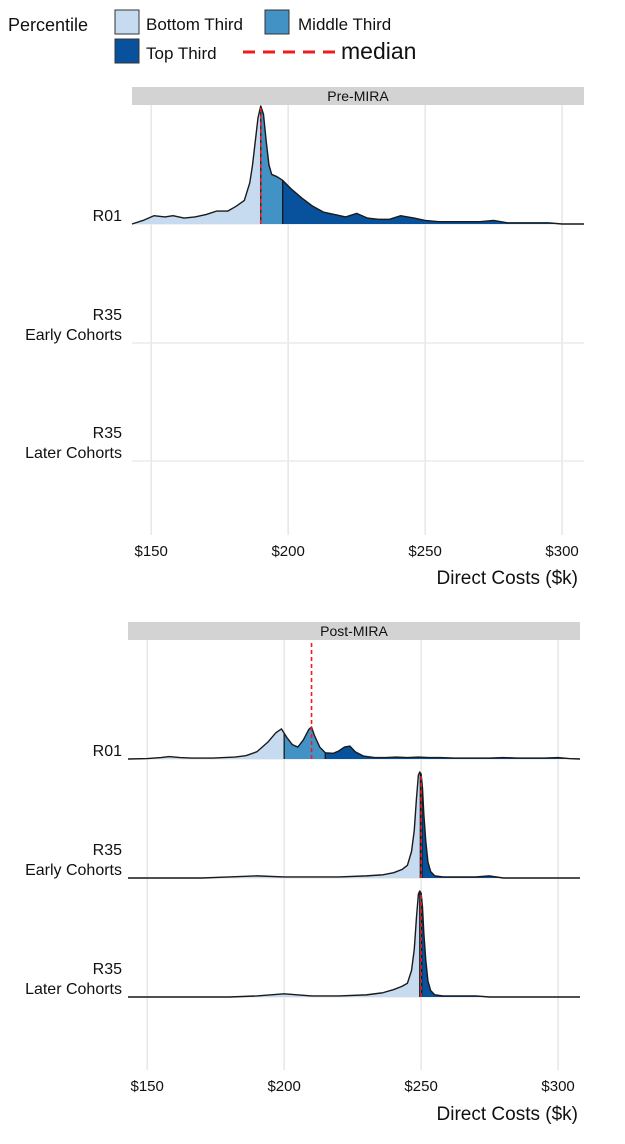 Image resolution: width=625 pixels, height=1144 pixels. What do you see at coordinates (277, 22) in the screenshot?
I see `legend-swatch-middle-third` at bounding box center [277, 22].